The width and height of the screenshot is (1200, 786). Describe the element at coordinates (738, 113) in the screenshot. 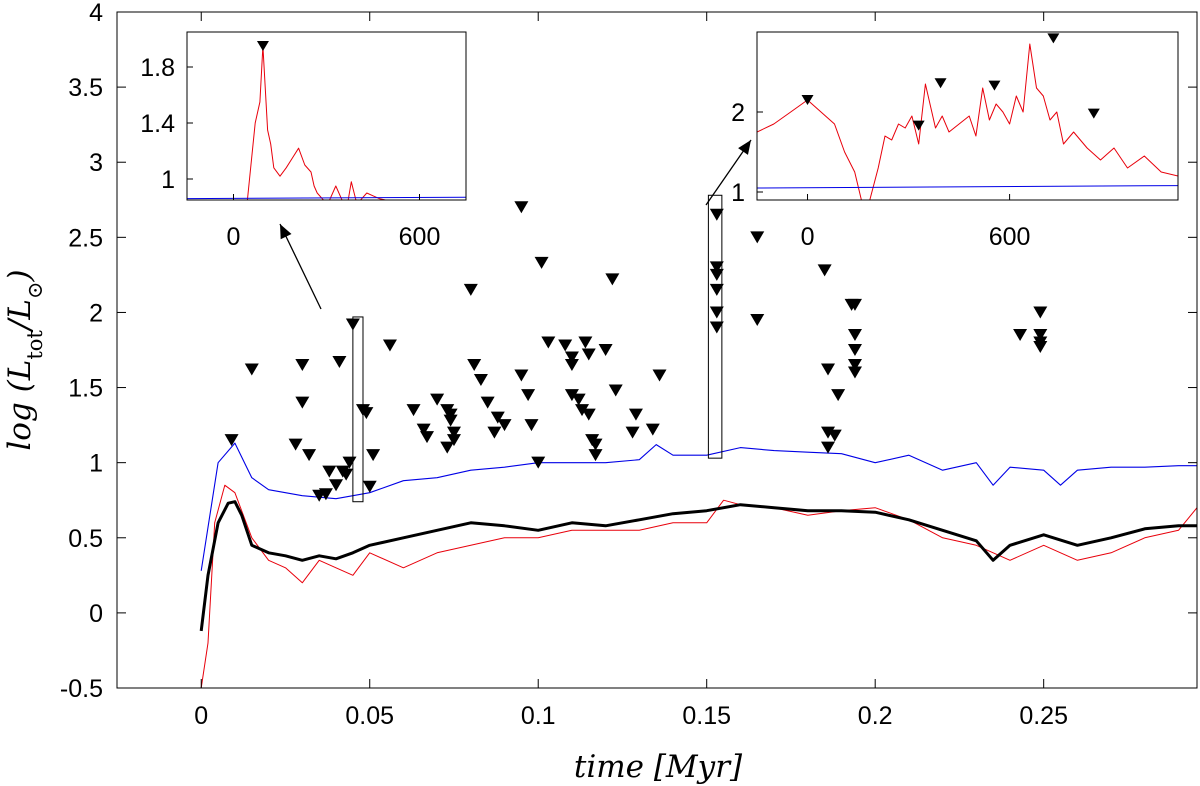

I see `inset-y-tick-label: 2` at that location.